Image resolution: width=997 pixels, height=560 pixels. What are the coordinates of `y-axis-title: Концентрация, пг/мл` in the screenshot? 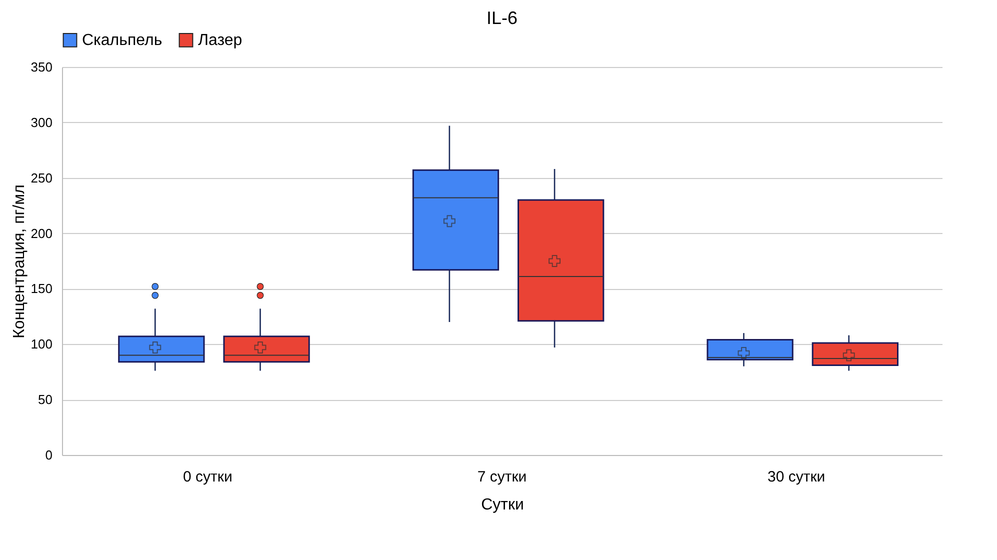 It's located at (19, 261).